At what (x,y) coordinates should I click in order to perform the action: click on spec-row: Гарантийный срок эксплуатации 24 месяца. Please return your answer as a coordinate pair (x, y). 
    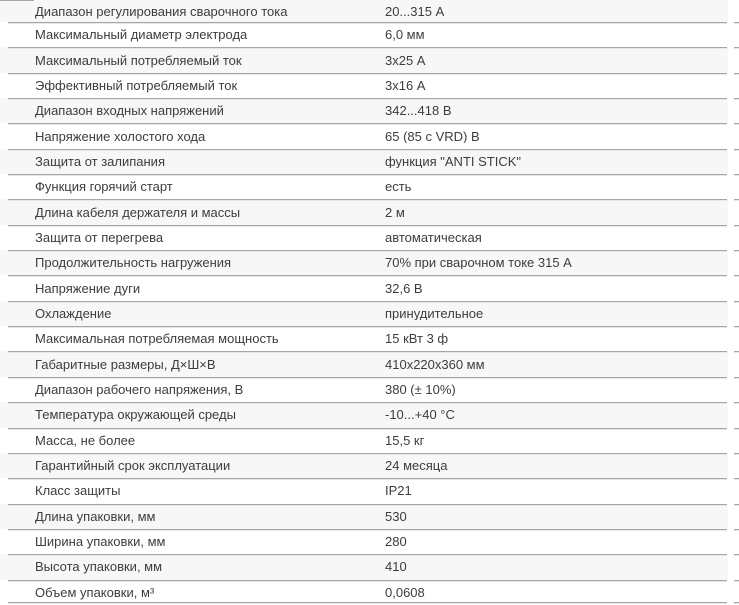
    Looking at the image, I should click on (369, 465).